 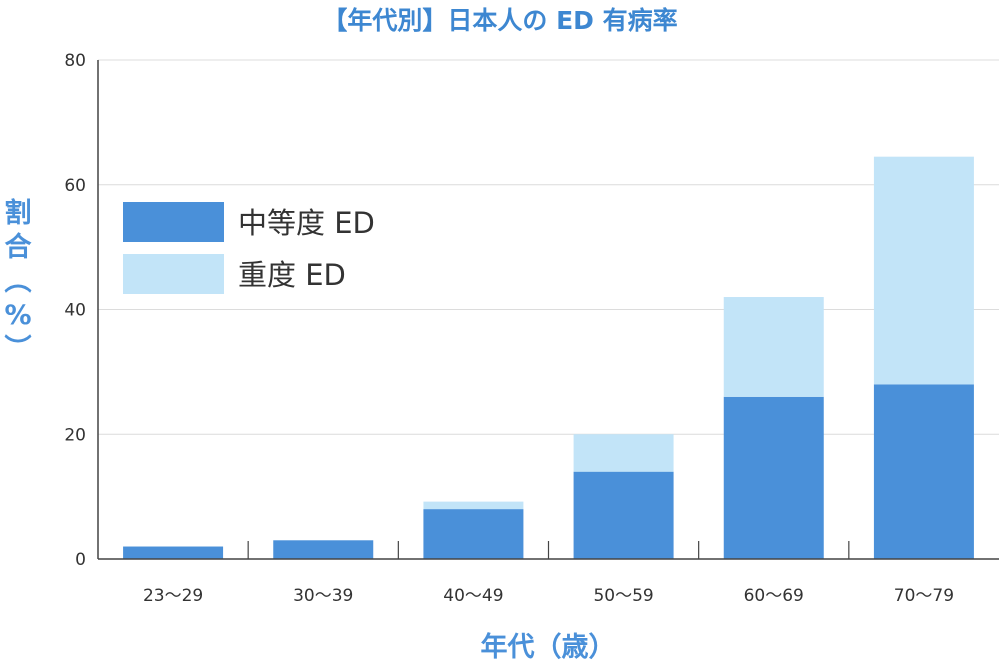 I want to click on y-tick-label-20: 20, so click(x=75, y=435).